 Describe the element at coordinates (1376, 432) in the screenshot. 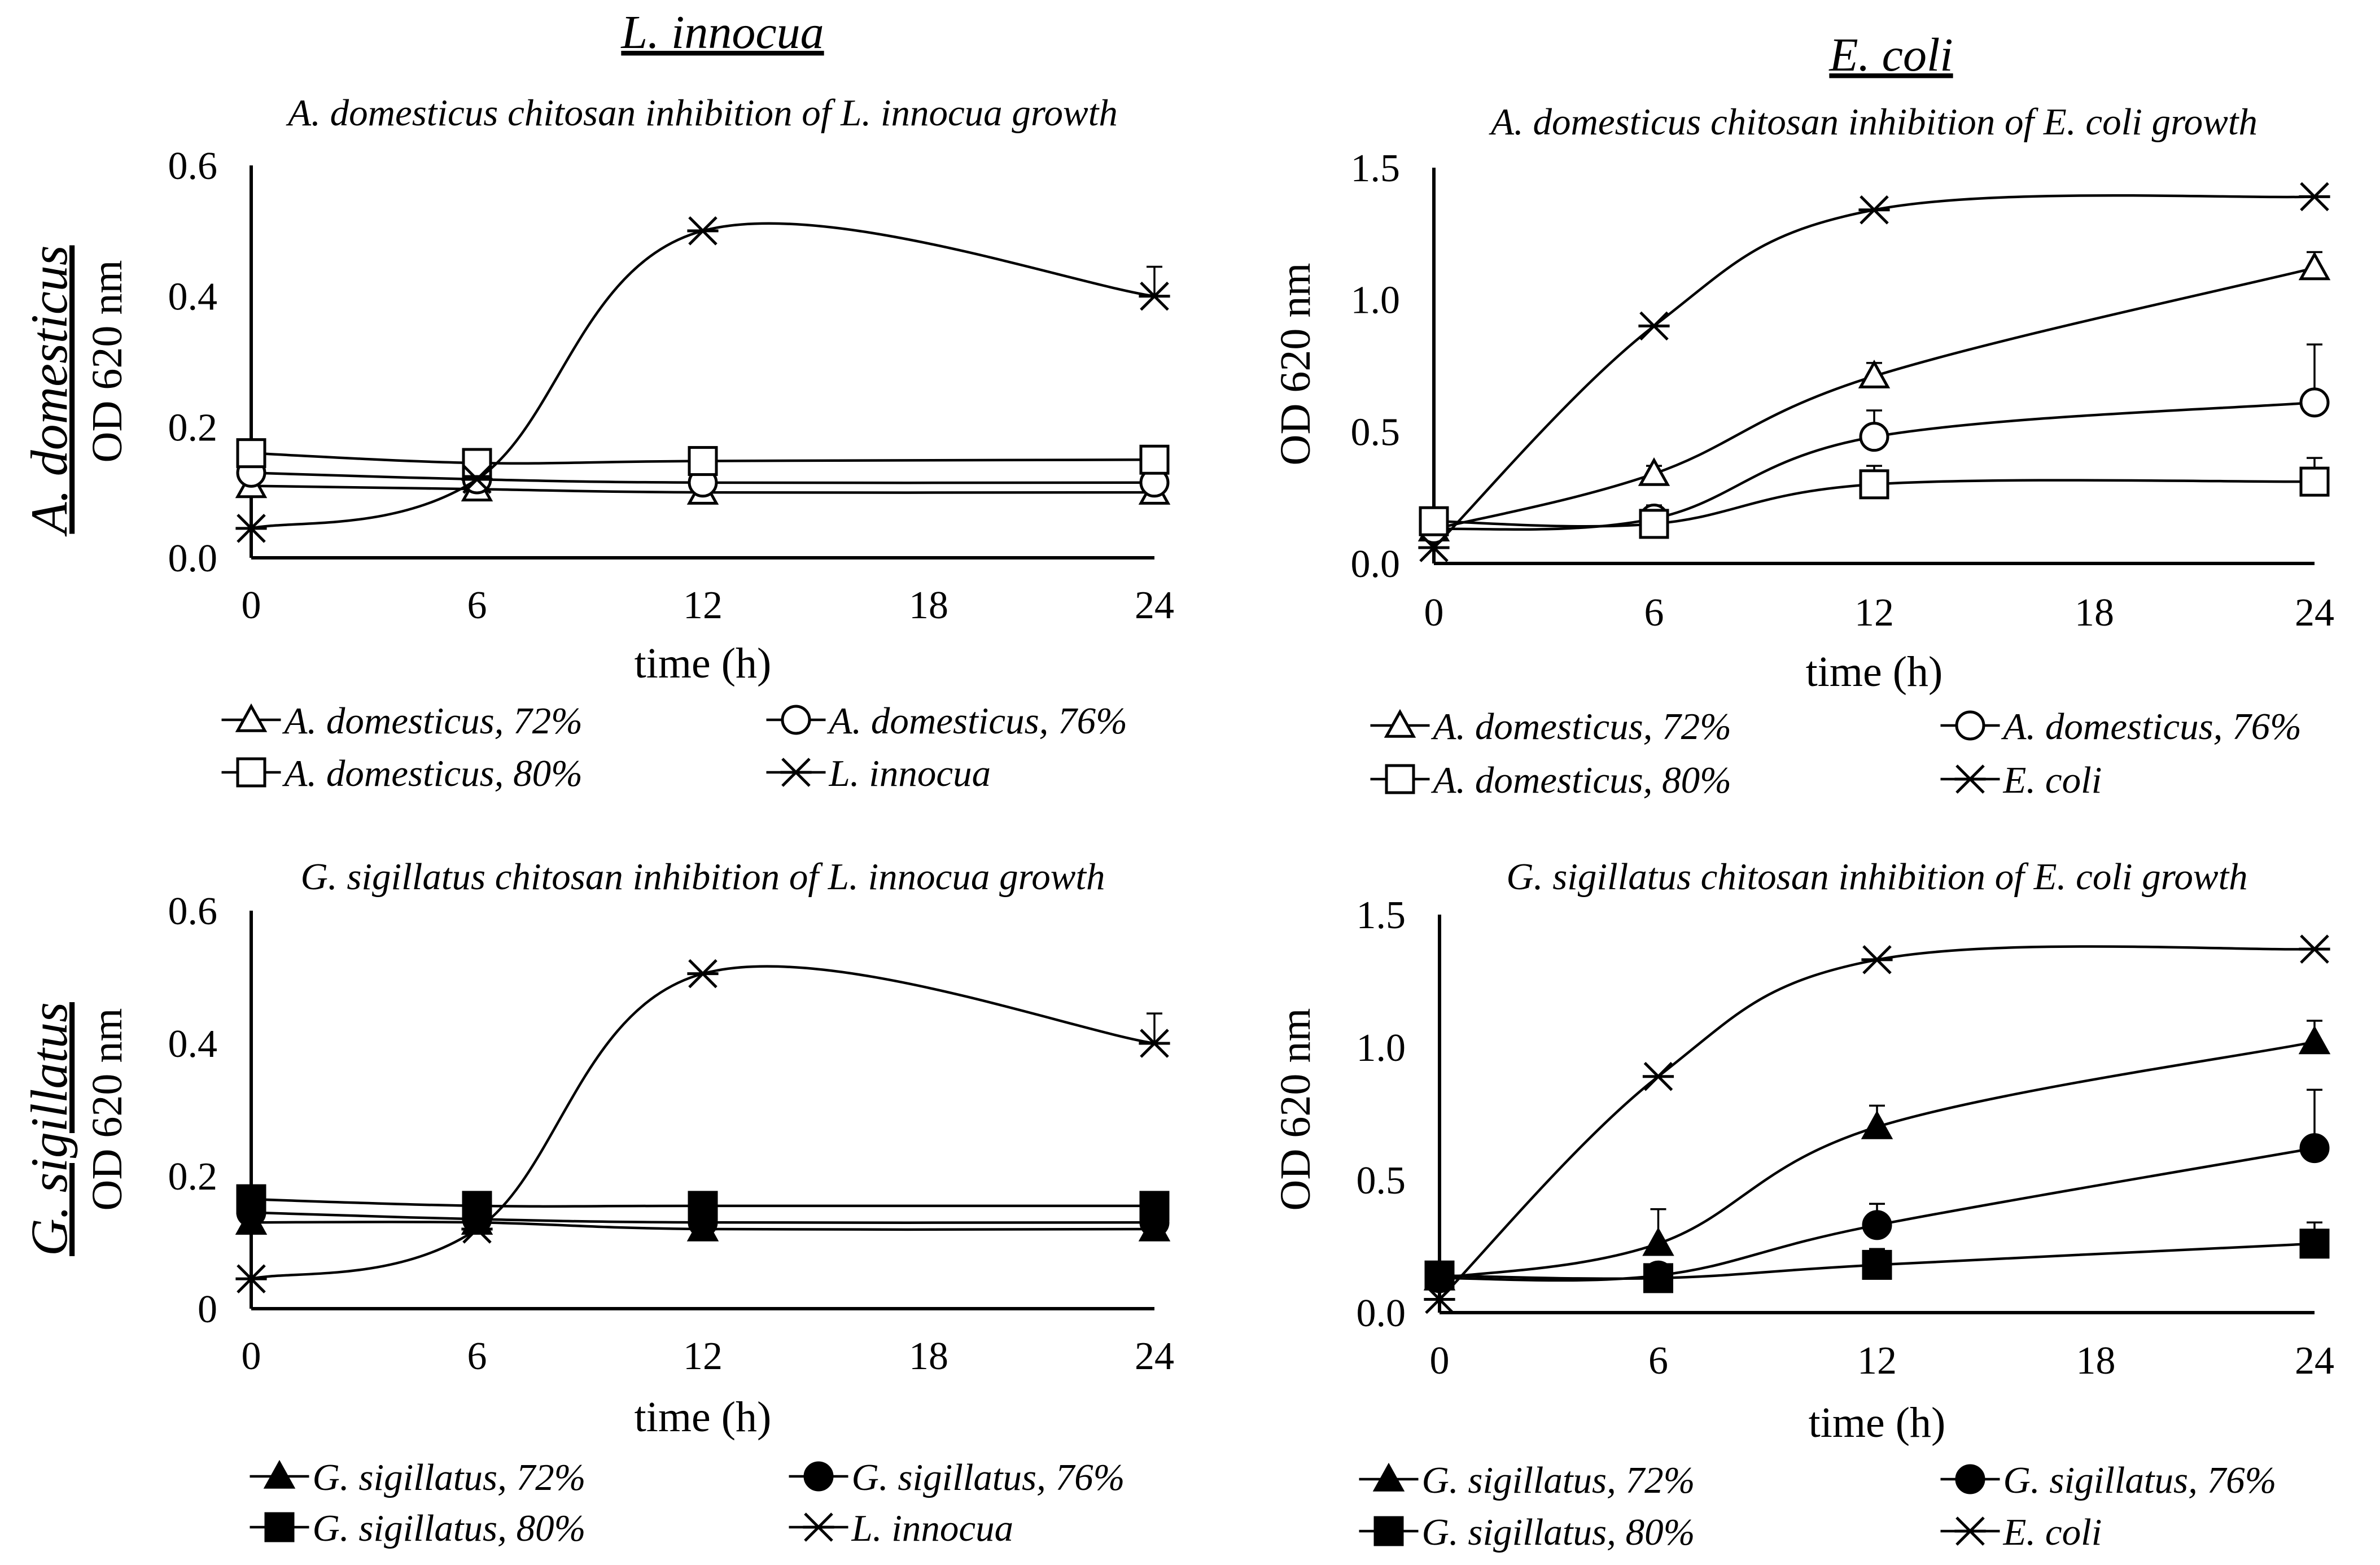

I see `chart-1-ytick-label: 0.5` at that location.